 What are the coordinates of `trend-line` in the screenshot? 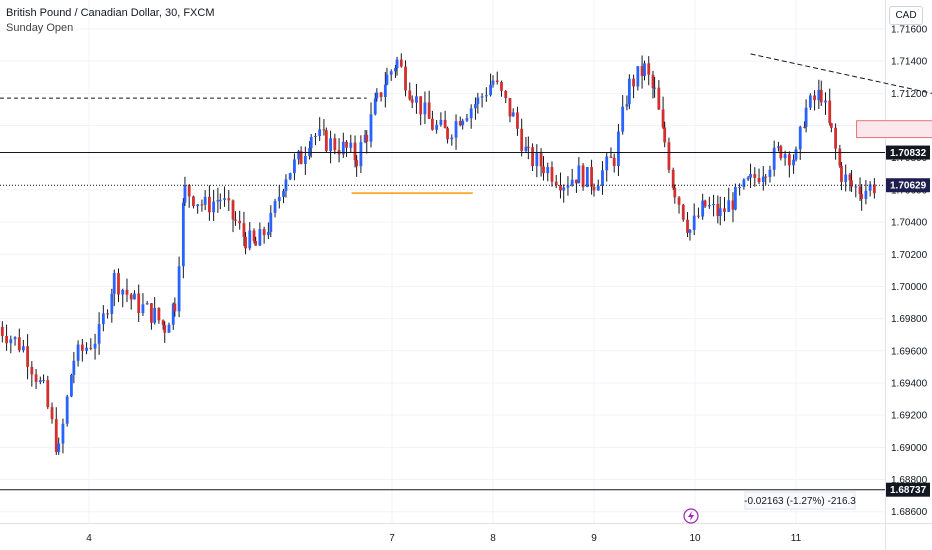 It's located at (841, 104).